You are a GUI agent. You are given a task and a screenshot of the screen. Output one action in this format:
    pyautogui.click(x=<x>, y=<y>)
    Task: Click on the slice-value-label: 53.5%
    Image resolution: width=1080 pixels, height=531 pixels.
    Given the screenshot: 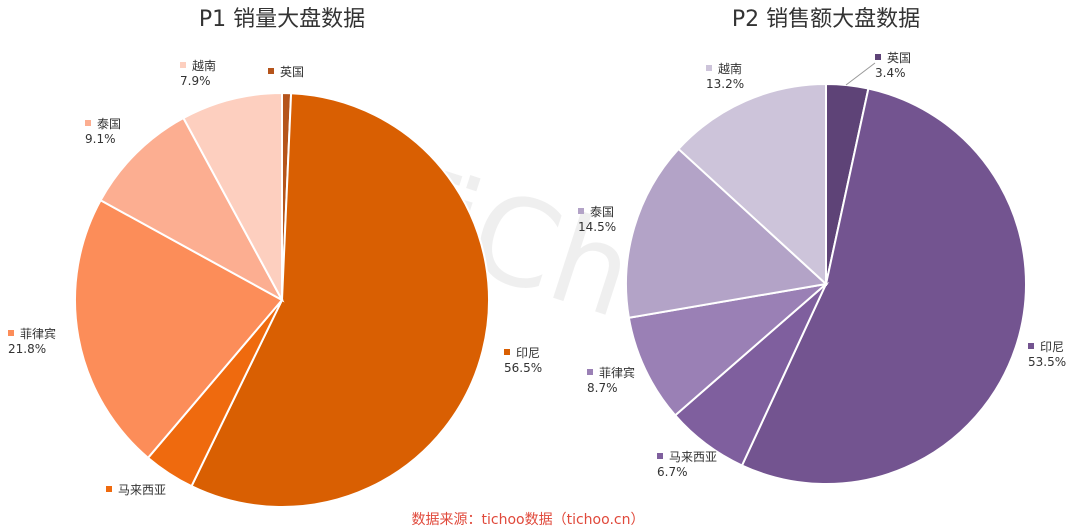 What is the action you would take?
    pyautogui.click(x=1047, y=362)
    